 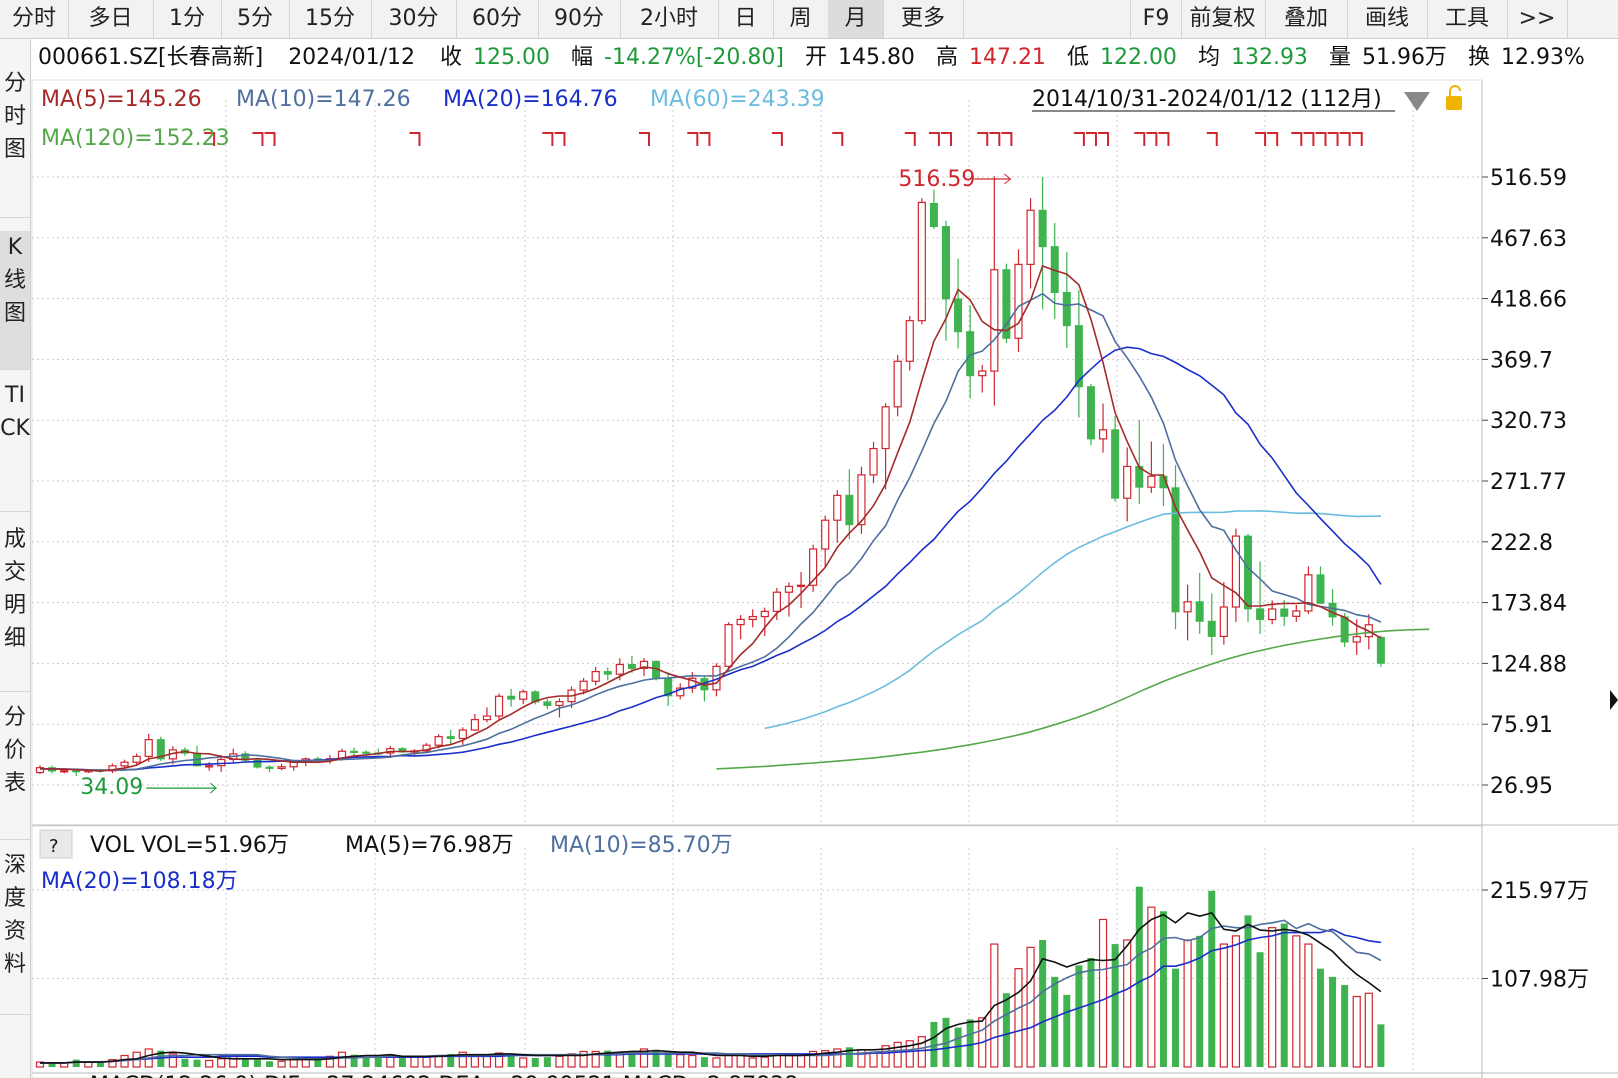 What do you see at coordinates (511, 57) in the screenshot?
I see `close-value: 125.00` at bounding box center [511, 57].